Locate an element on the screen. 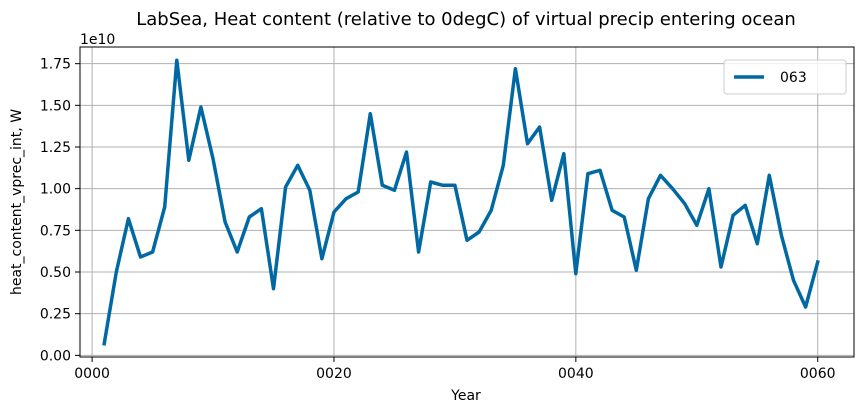 This screenshot has height=412, width=863. y-tick-label: 1.75 is located at coordinates (55, 65).